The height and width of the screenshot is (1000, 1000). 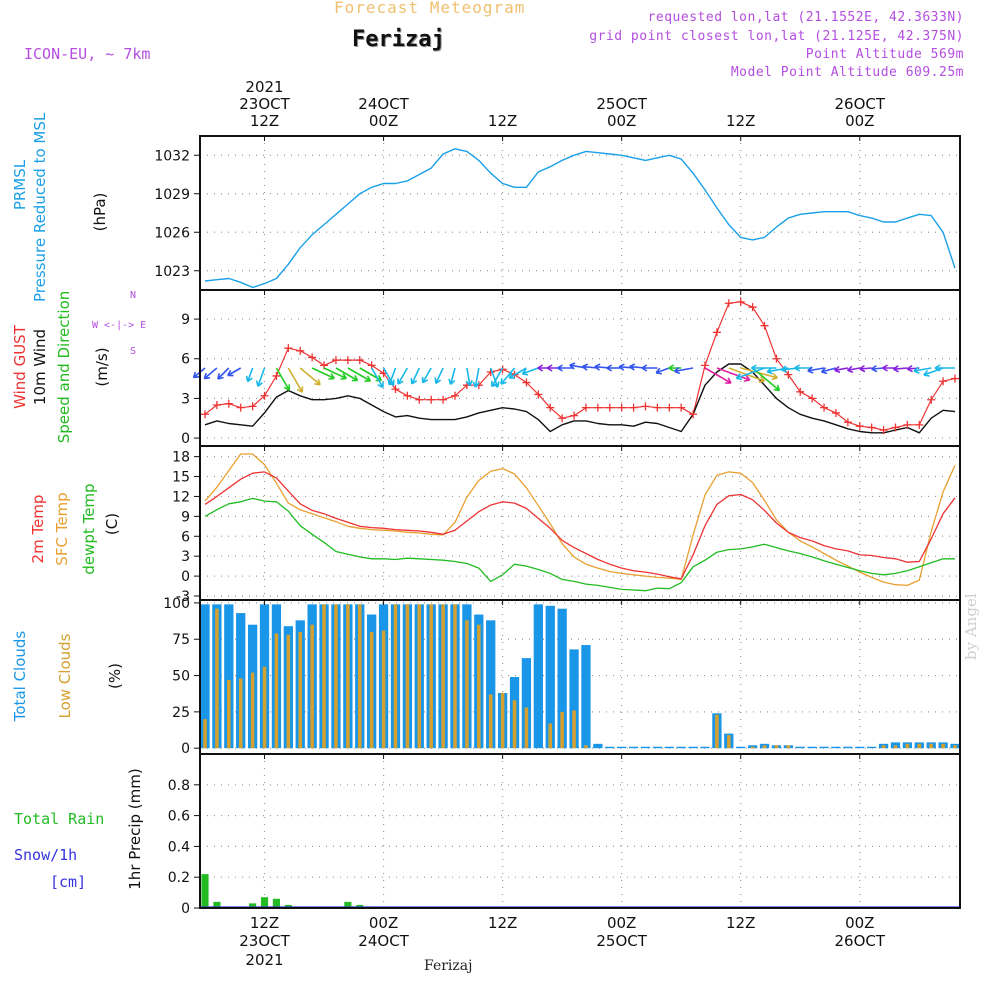 I want to click on ytick-label-temperature: 12, so click(x=181, y=497).